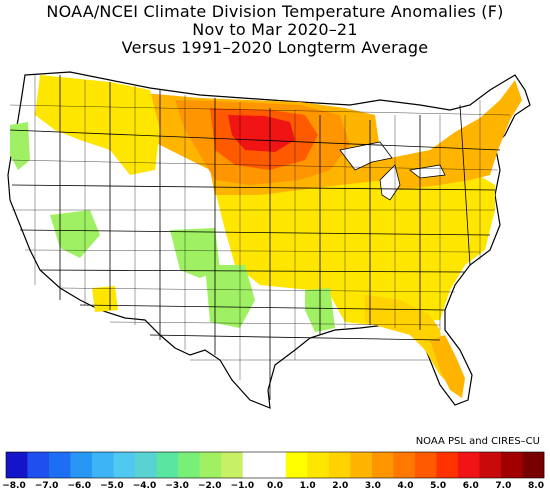 This screenshot has height=492, width=550. I want to click on anomaly-pacific-nw-green, so click(20, 146).